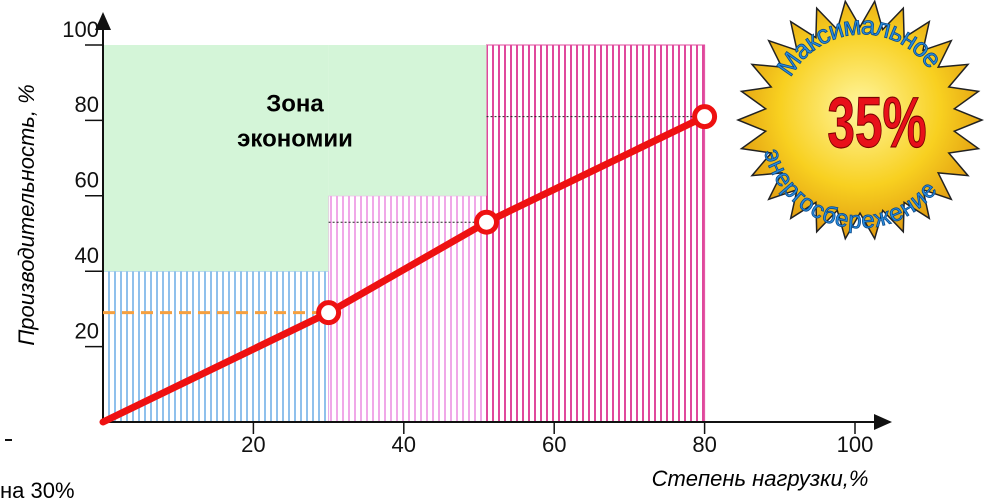 The image size is (1000, 498). I want to click on y-axis-label: Производительность, %, so click(26, 214).